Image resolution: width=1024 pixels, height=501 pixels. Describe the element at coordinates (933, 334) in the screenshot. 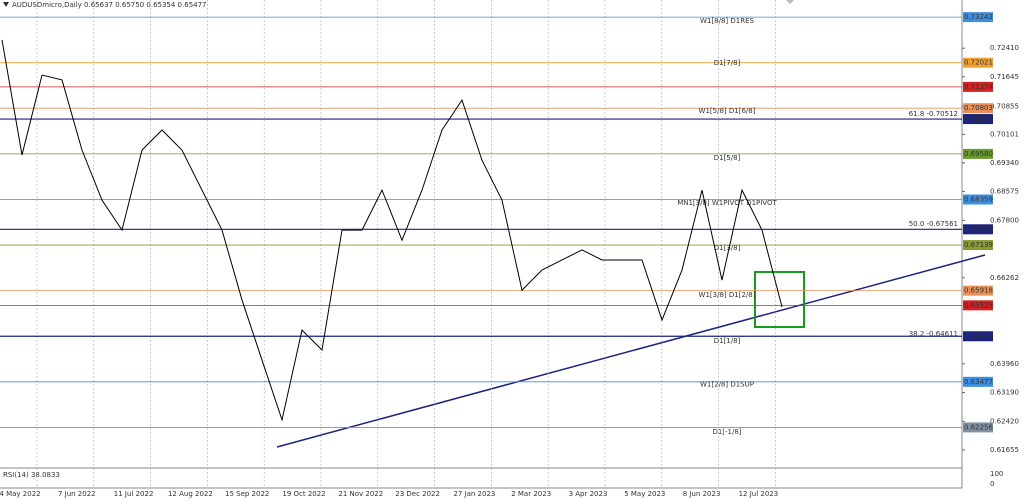

I see `level-annotation: 38.2 -0.64611` at that location.